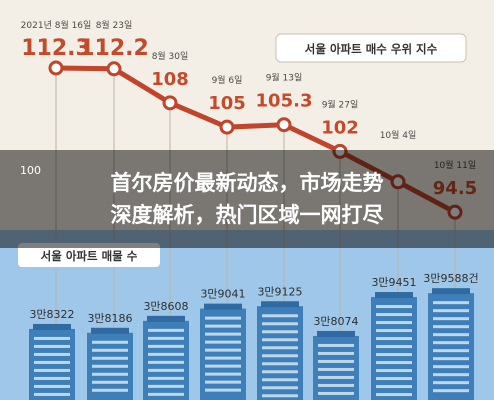  What do you see at coordinates (89, 256) in the screenshot?
I see `listings-legend-title: 서울 아파트 매물 수` at bounding box center [89, 256].